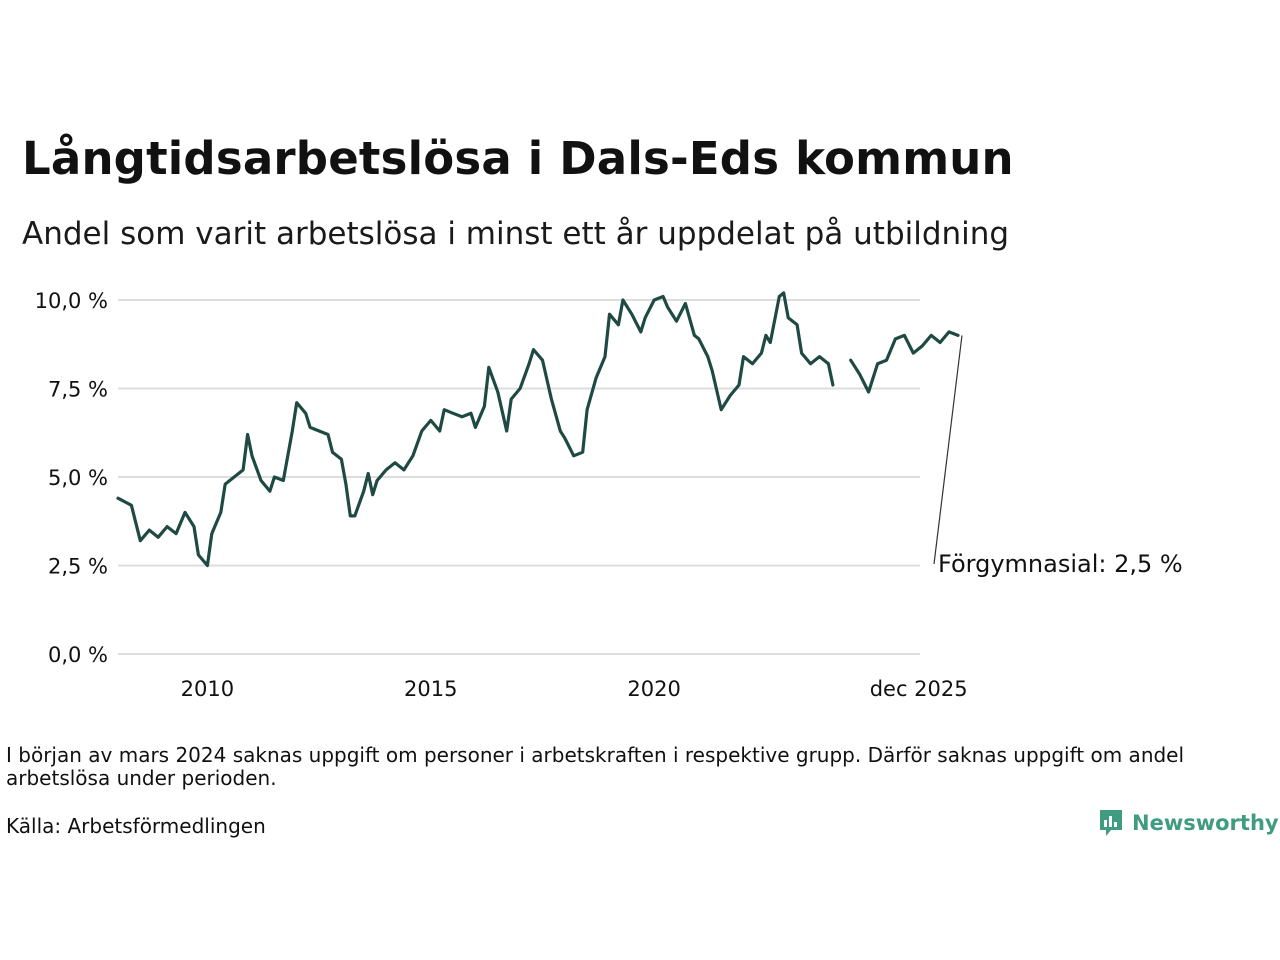  I want to click on newsworthy-logo: Newsworthy, so click(1188, 823).